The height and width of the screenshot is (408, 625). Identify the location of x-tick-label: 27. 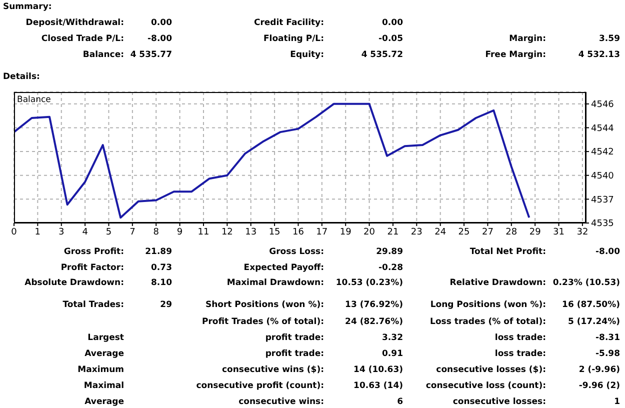
(488, 232).